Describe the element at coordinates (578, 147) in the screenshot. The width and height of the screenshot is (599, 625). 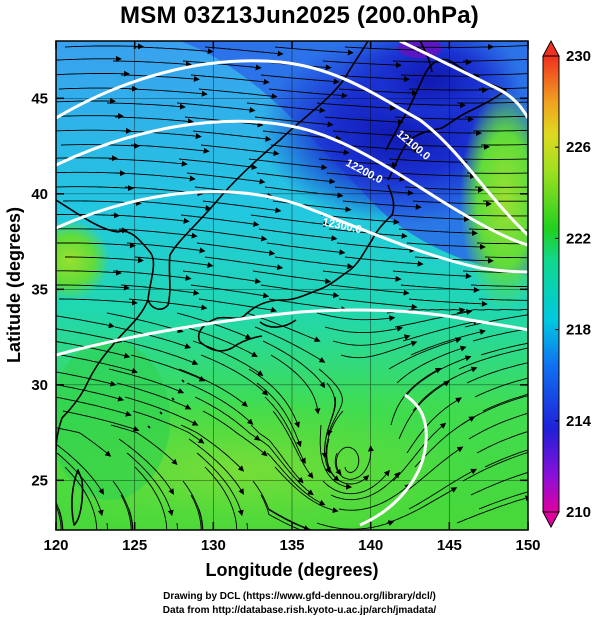
I see `colorbar-tick-label: 226` at that location.